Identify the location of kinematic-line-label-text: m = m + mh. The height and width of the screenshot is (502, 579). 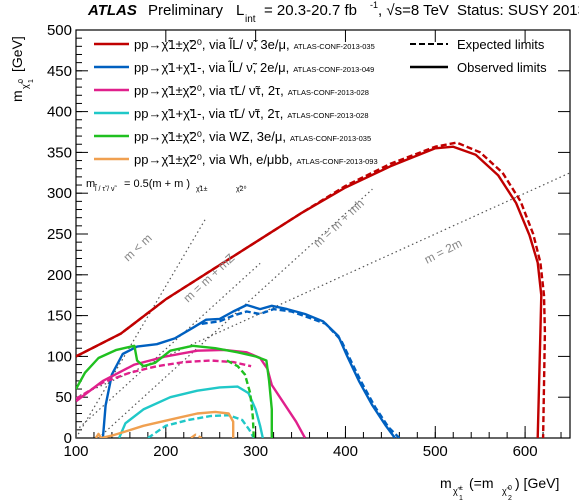
(338, 223).